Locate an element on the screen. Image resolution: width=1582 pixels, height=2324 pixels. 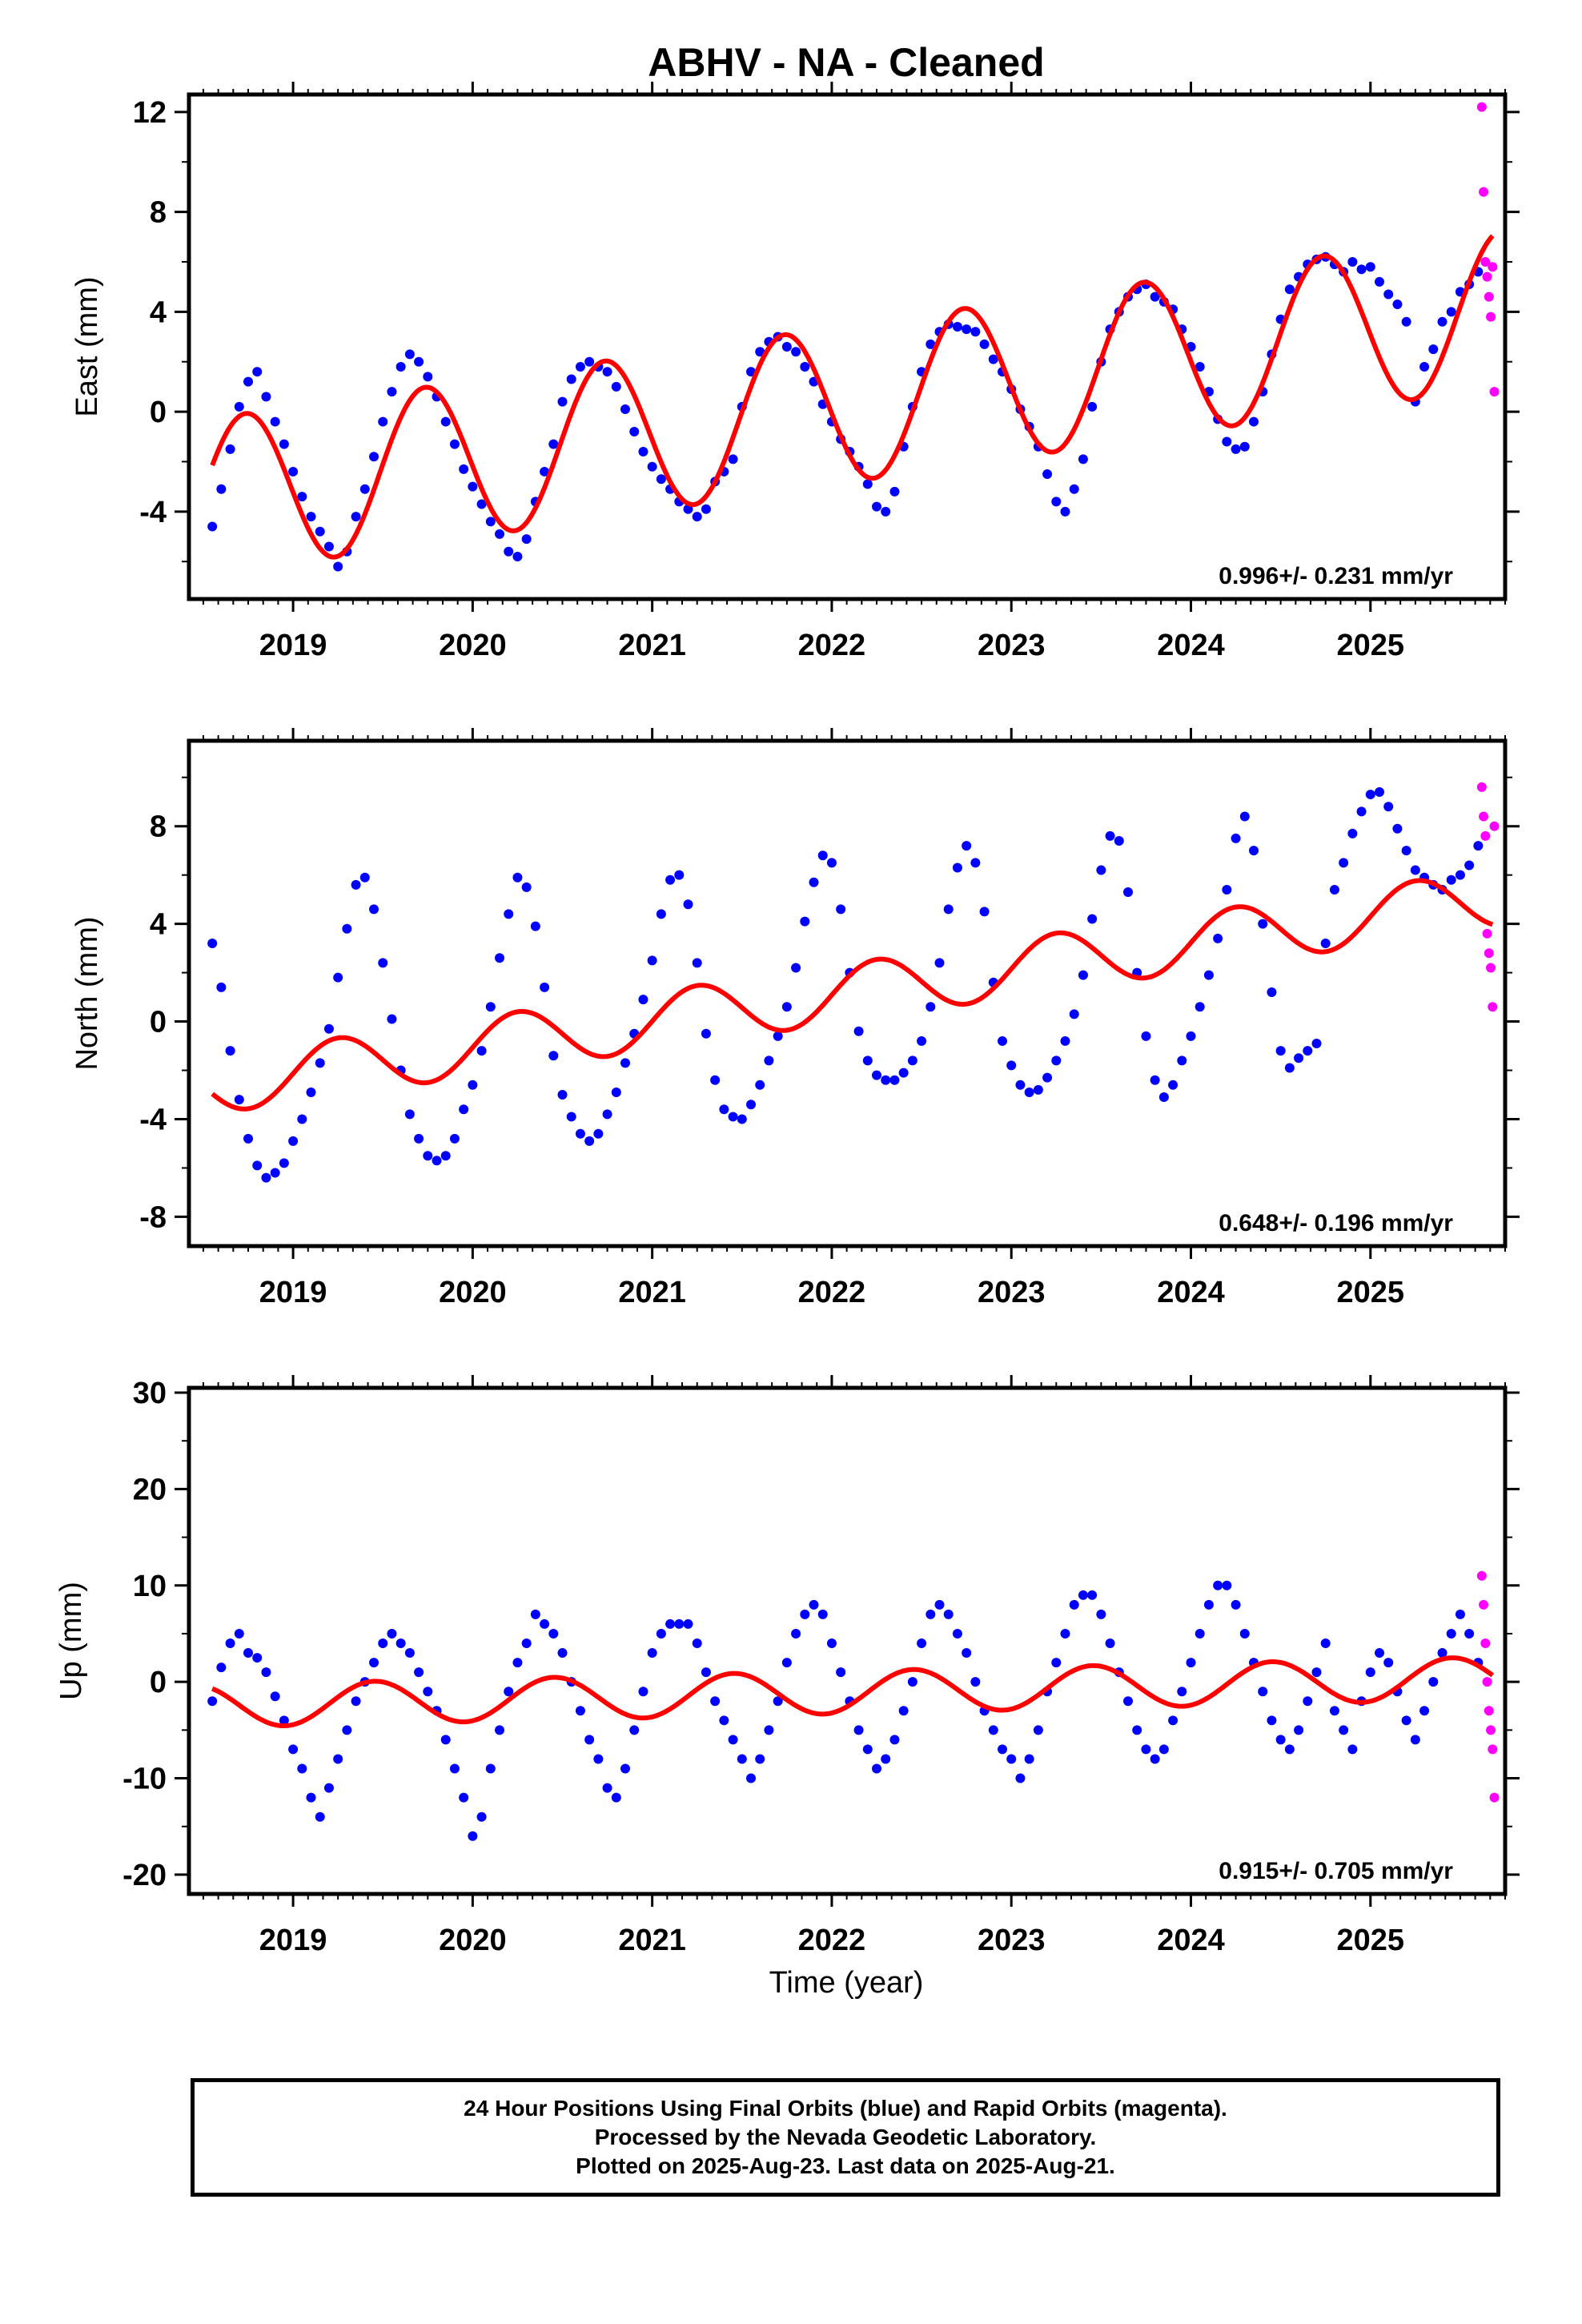
y-axis-label: Up (mm) is located at coordinates (71, 1641).